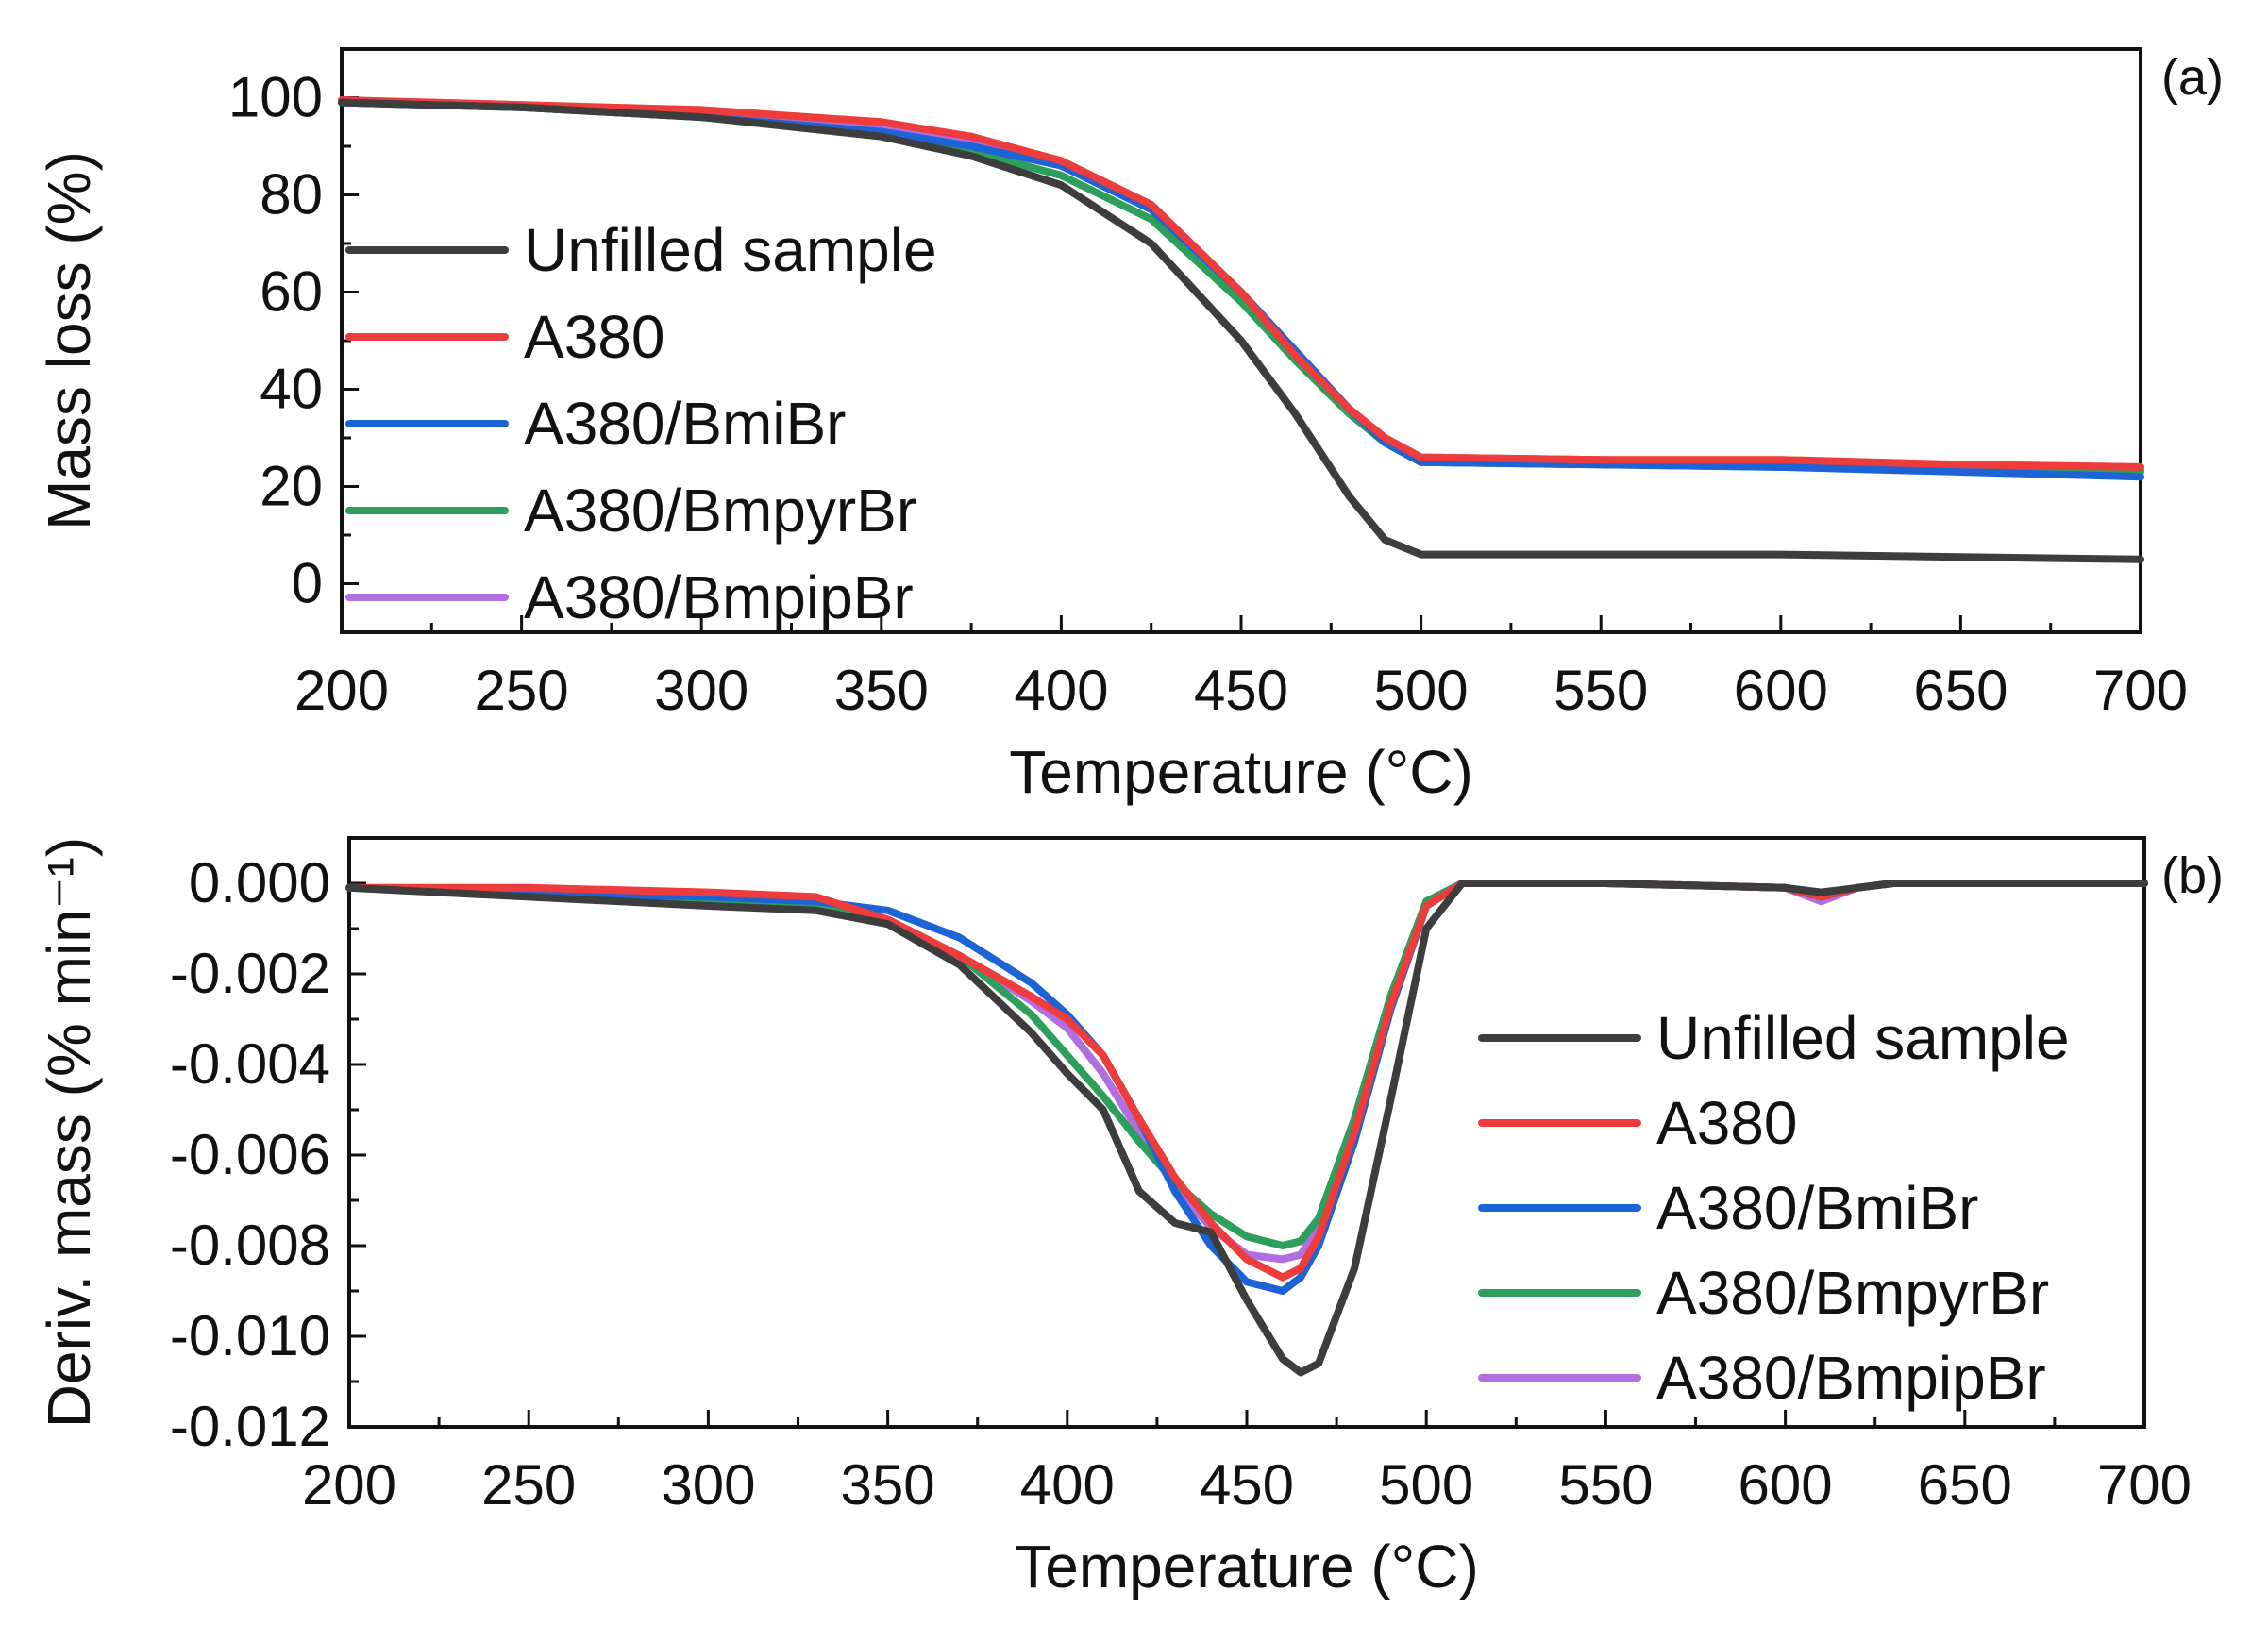 The height and width of the screenshot is (1642, 2268). Describe the element at coordinates (1061, 690) in the screenshot. I see `a-x-tick-label: 400` at that location.